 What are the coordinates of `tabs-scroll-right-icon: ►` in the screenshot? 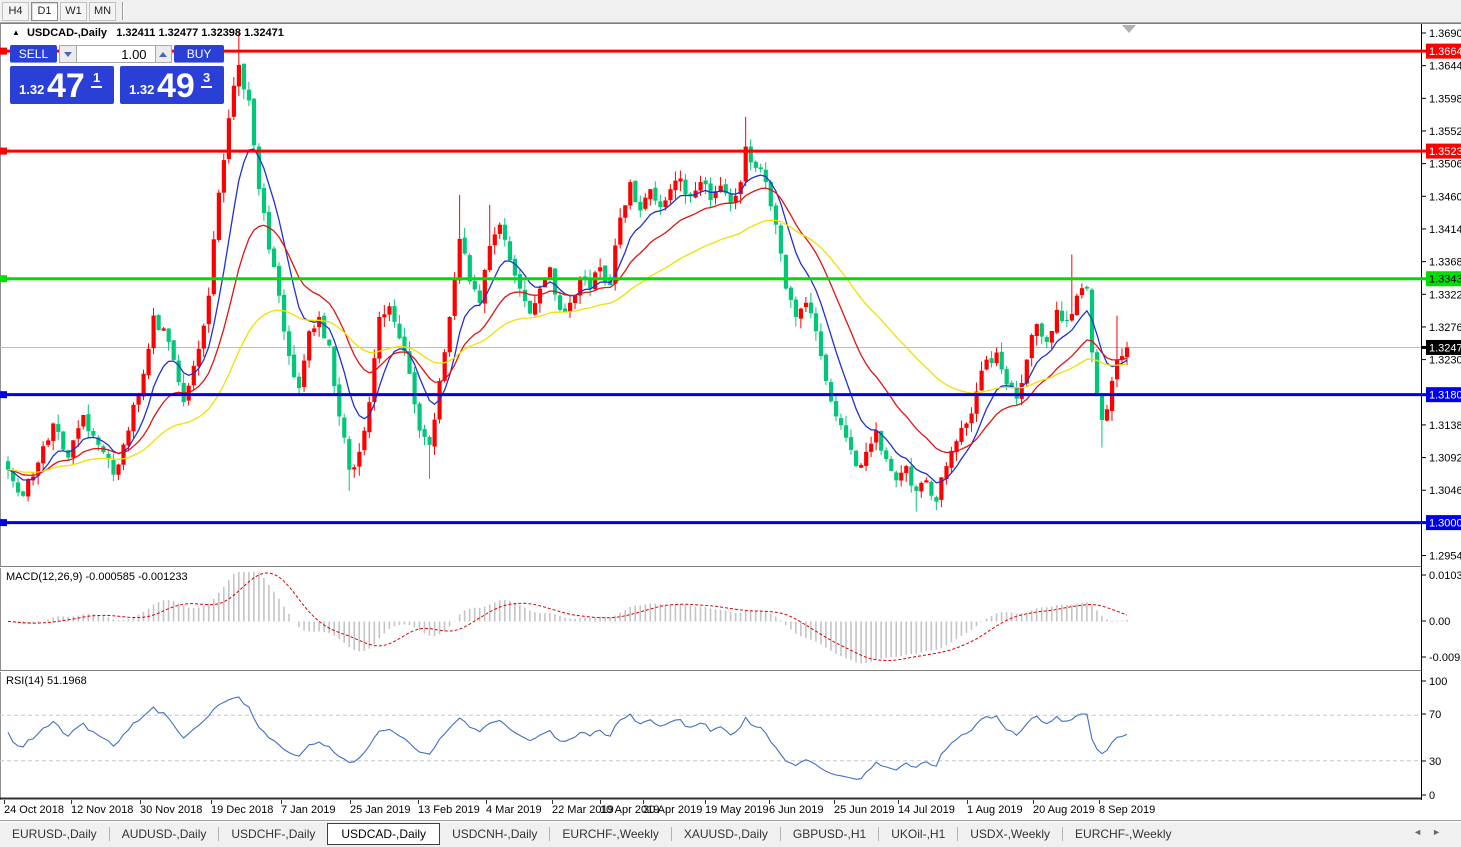 It's located at (1441, 832).